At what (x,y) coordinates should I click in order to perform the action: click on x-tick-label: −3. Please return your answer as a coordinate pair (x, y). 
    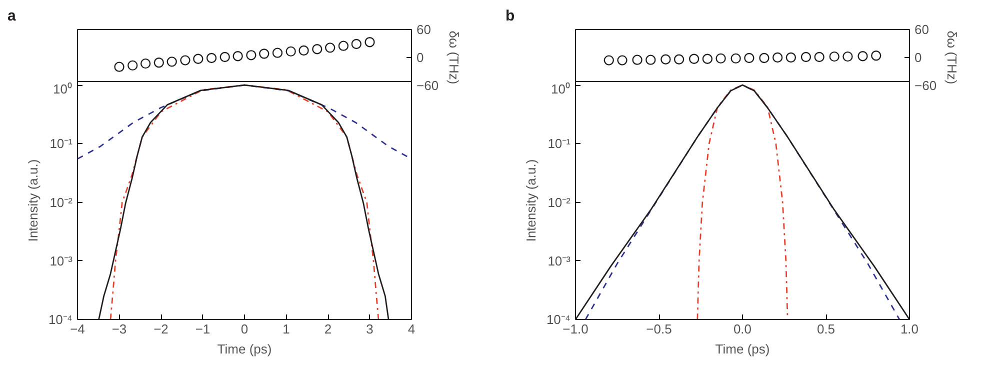
    Looking at the image, I should click on (119, 329).